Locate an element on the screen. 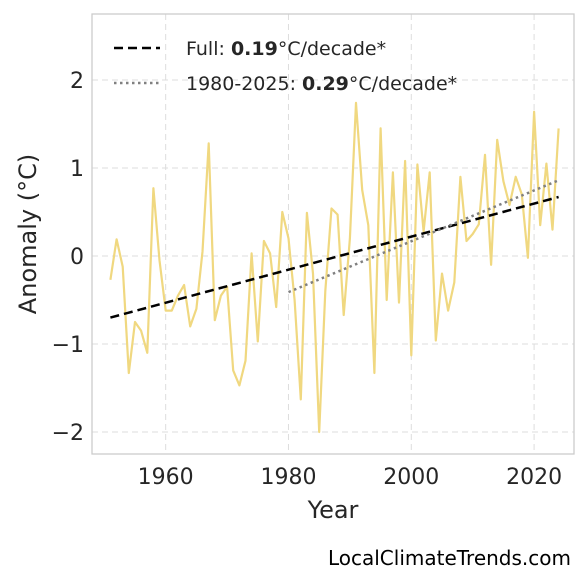 This screenshot has height=580, width=585. y-axis-ticks: −2 −1 0 1 2 is located at coordinates (68, 257).